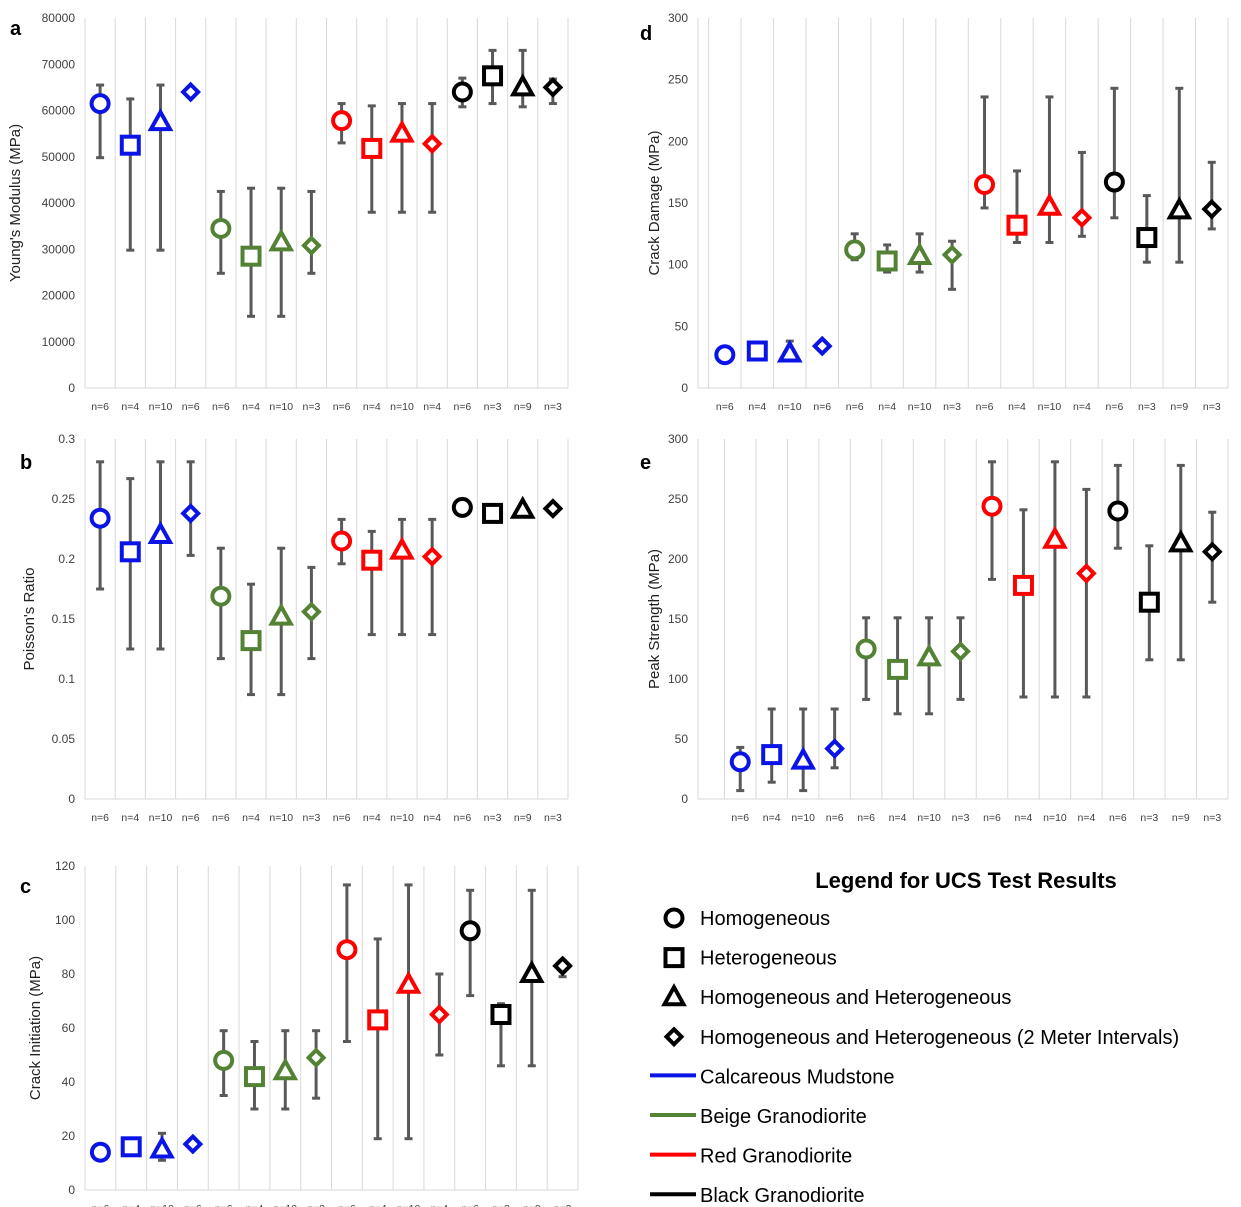 The image size is (1241, 1207). Describe the element at coordinates (678, 18) in the screenshot. I see `y-tick-label: 300` at that location.